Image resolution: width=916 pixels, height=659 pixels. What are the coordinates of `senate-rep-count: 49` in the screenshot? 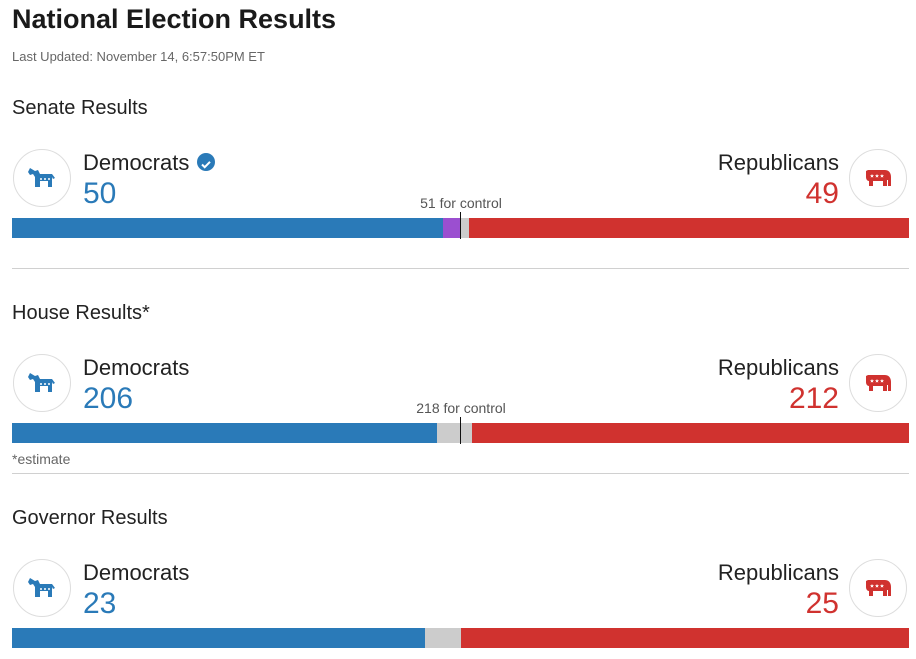 It's located at (822, 193).